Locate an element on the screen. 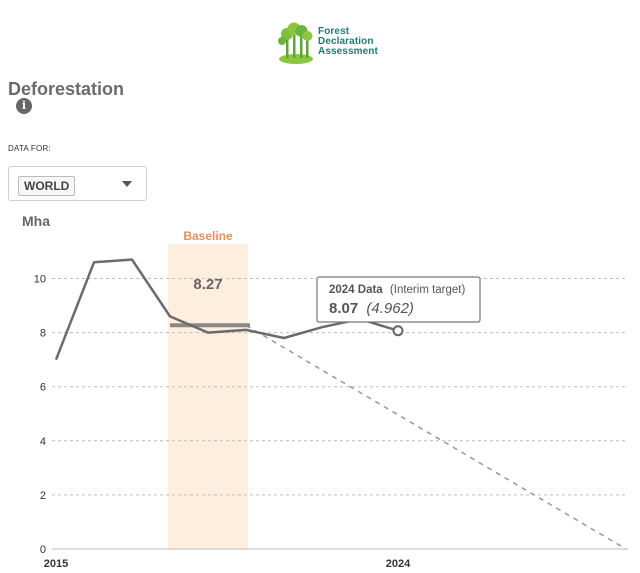  svg-text: 8.07 (4.962) is located at coordinates (371, 308).